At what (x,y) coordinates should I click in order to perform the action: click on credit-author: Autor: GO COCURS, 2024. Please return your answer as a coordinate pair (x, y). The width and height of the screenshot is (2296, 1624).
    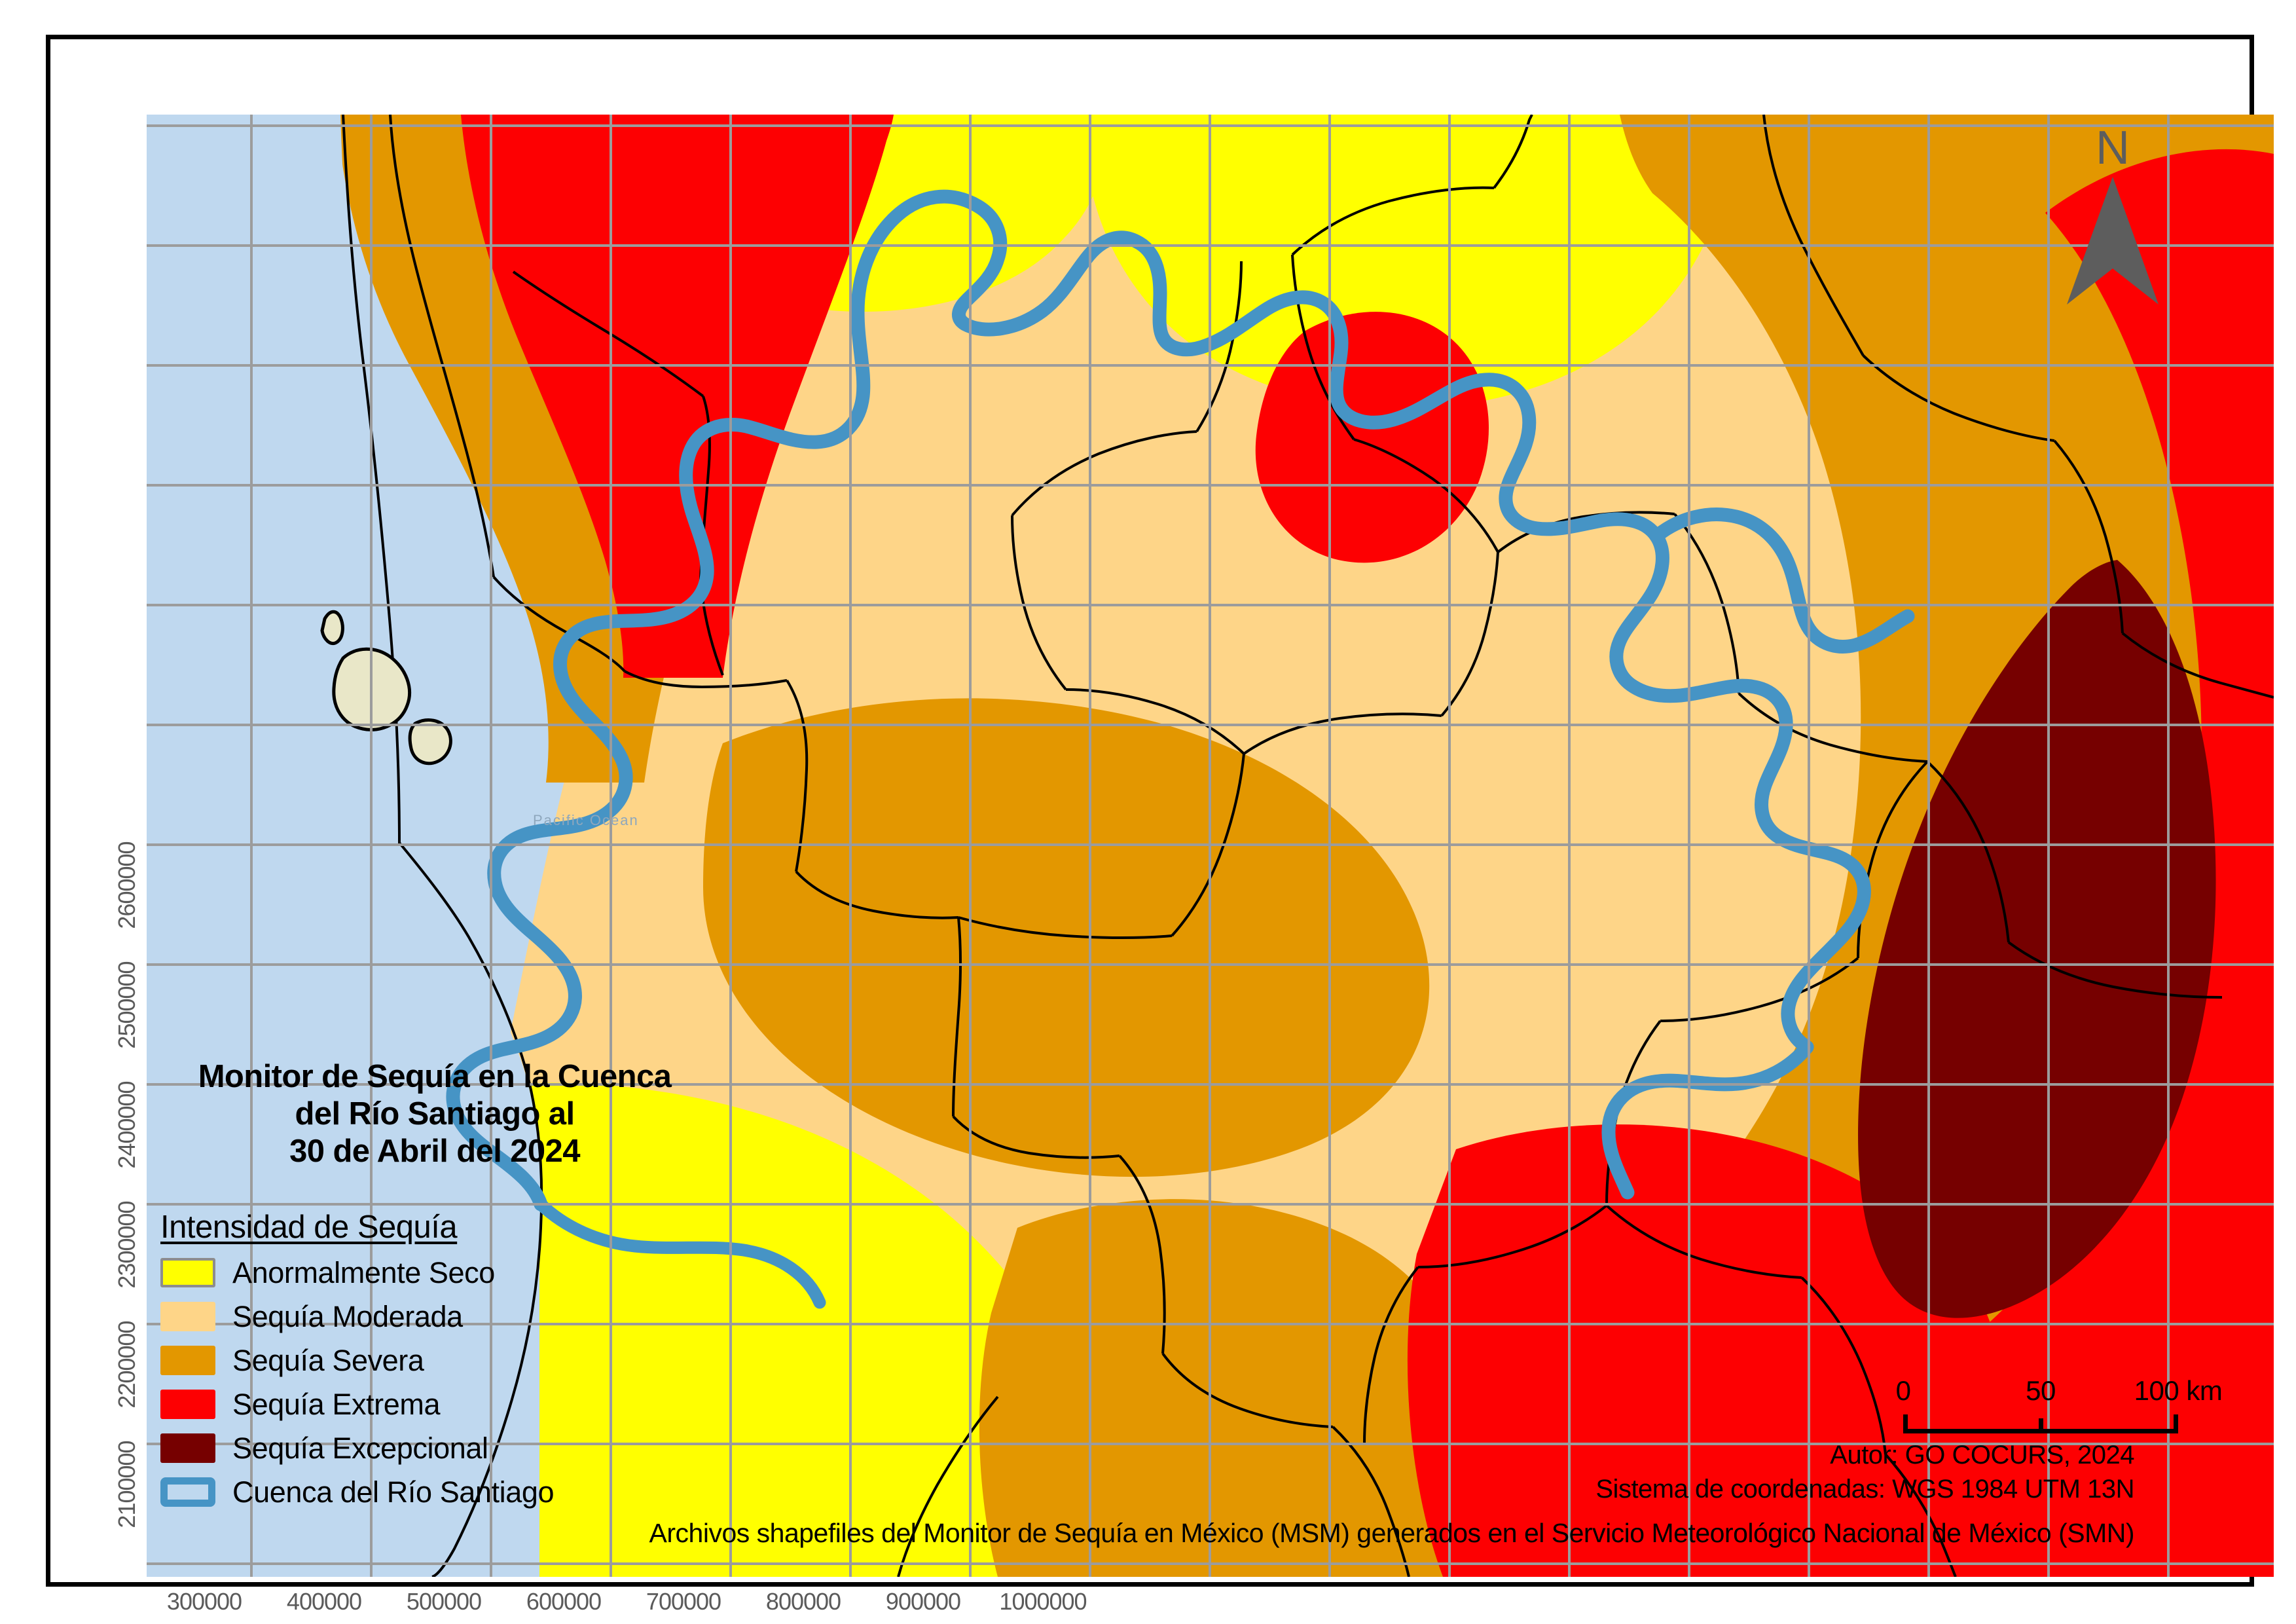
    Looking at the image, I should click on (1982, 1455).